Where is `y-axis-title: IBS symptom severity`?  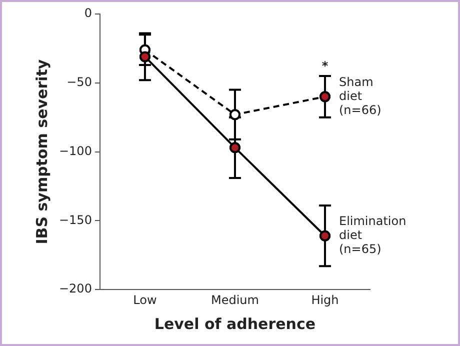 y-axis-title: IBS symptom severity is located at coordinates (41, 151).